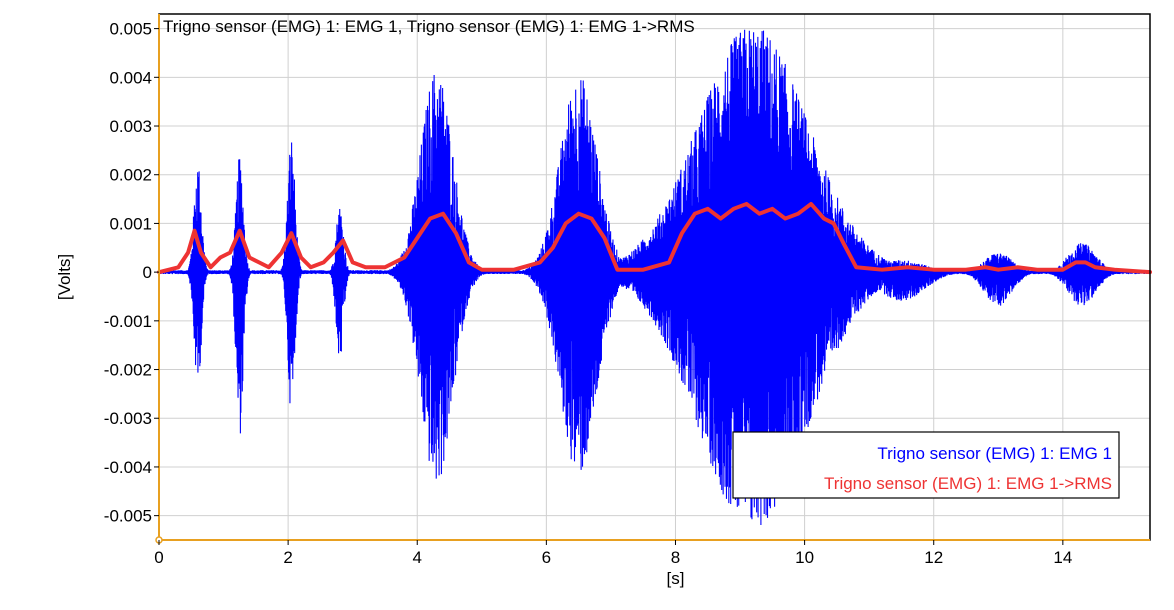 The image size is (1174, 610). What do you see at coordinates (654, 238) in the screenshot?
I see `series-line-rms` at bounding box center [654, 238].